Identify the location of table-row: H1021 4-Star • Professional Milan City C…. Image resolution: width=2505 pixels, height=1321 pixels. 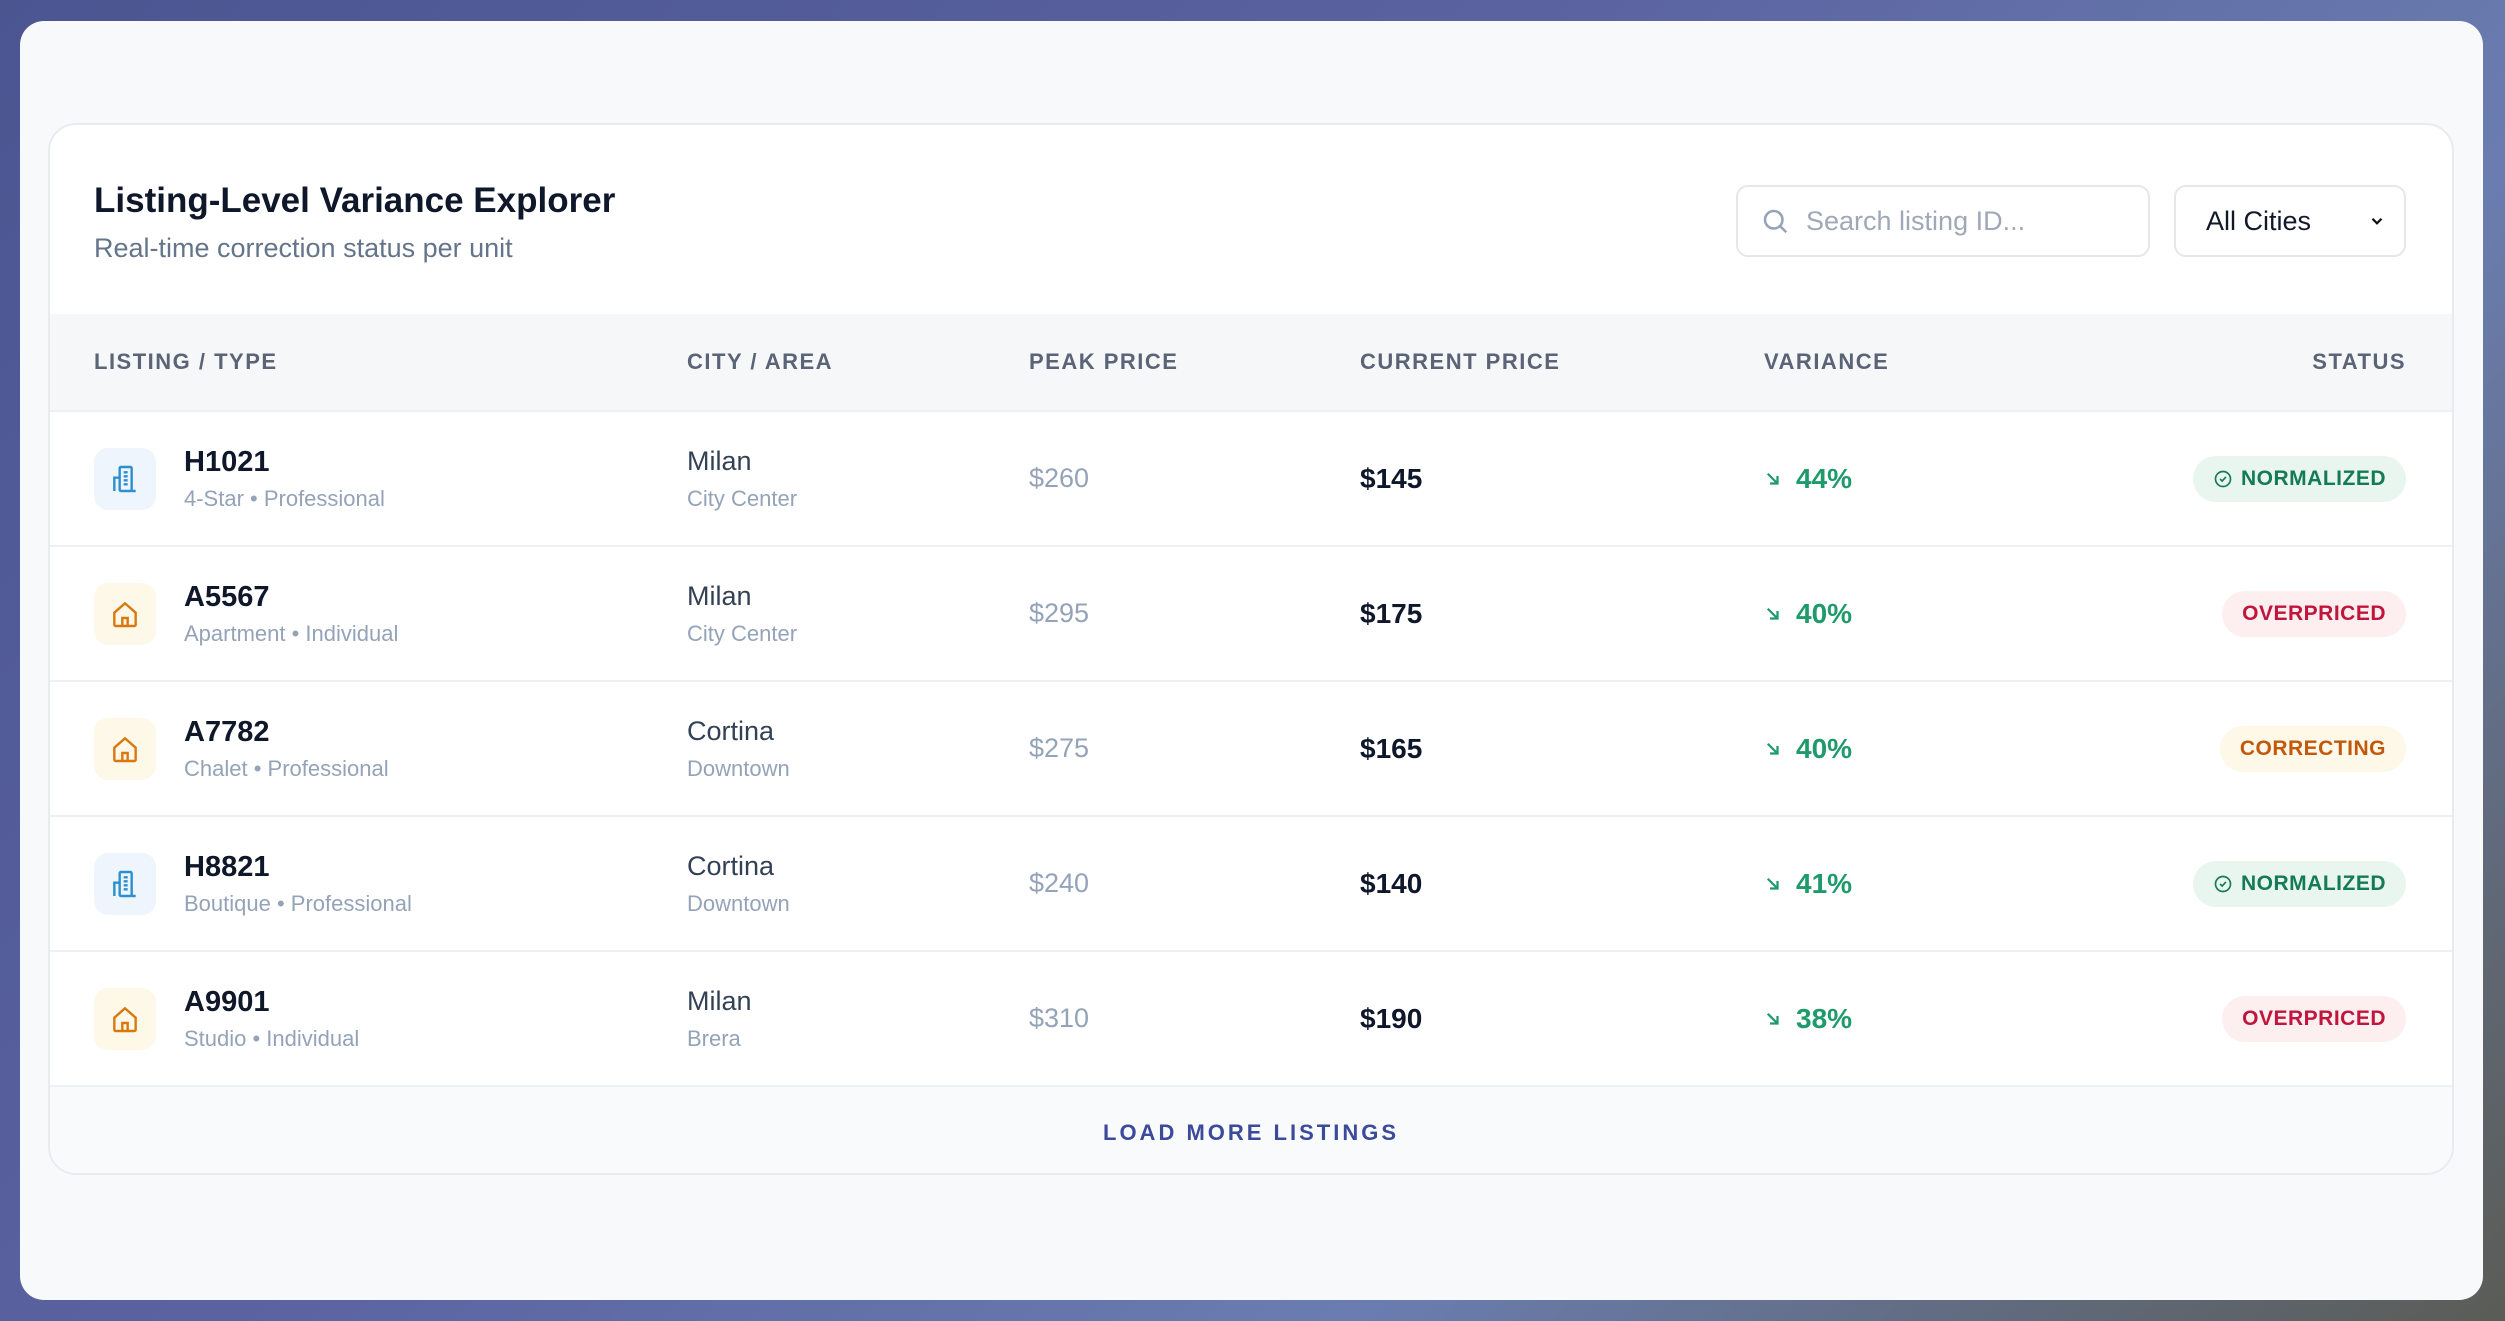
(1251, 477).